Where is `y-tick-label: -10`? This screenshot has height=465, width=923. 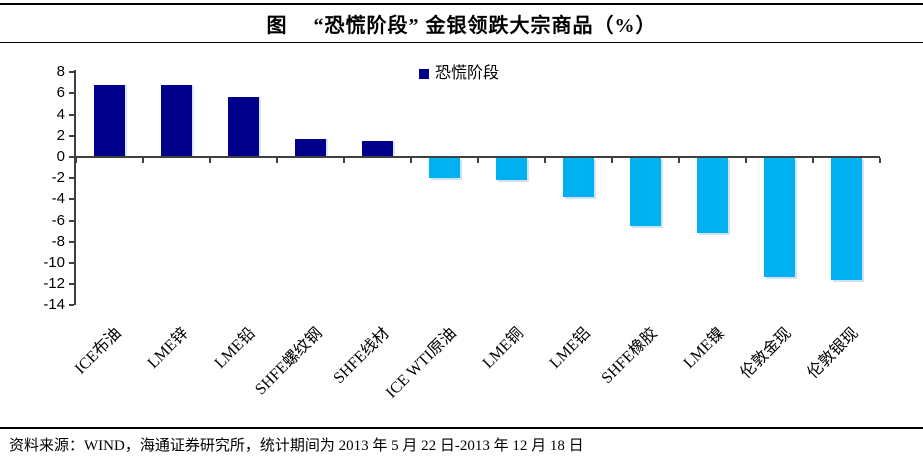
y-tick-label: -10 is located at coordinates (54, 262).